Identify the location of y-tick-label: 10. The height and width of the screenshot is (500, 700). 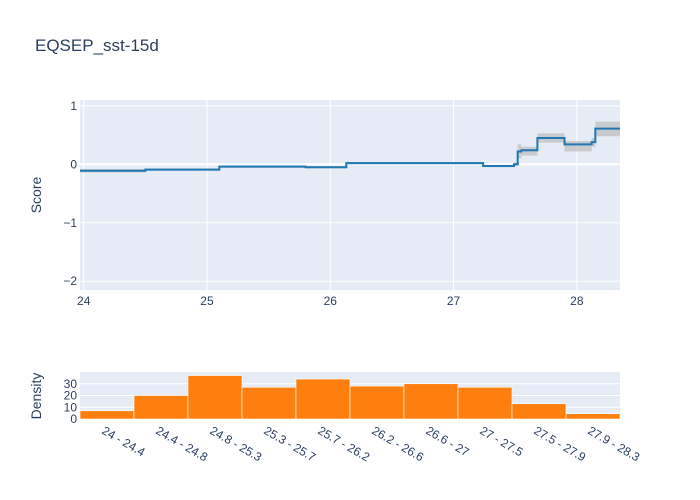
(71, 407).